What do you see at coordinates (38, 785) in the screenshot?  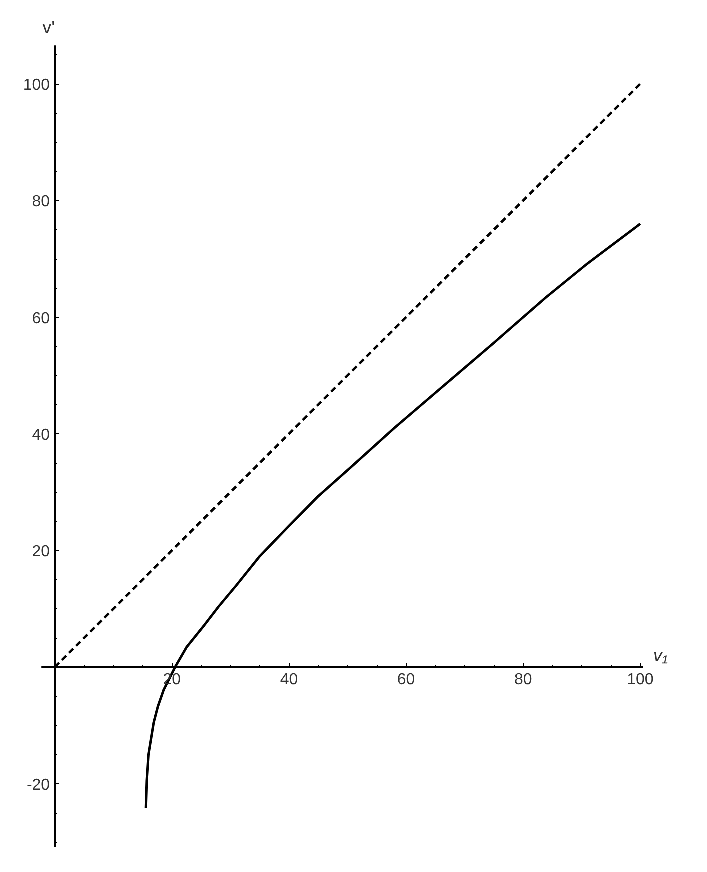 I see `y-tick-label: -20` at bounding box center [38, 785].